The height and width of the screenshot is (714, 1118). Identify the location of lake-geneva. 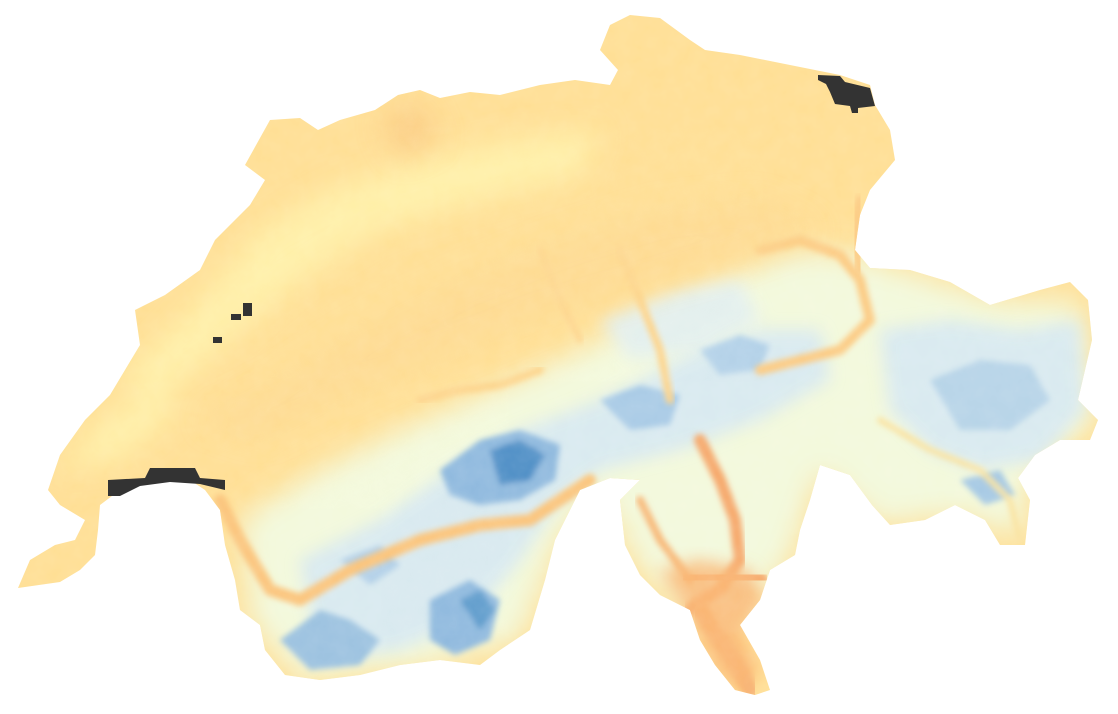
(166, 482).